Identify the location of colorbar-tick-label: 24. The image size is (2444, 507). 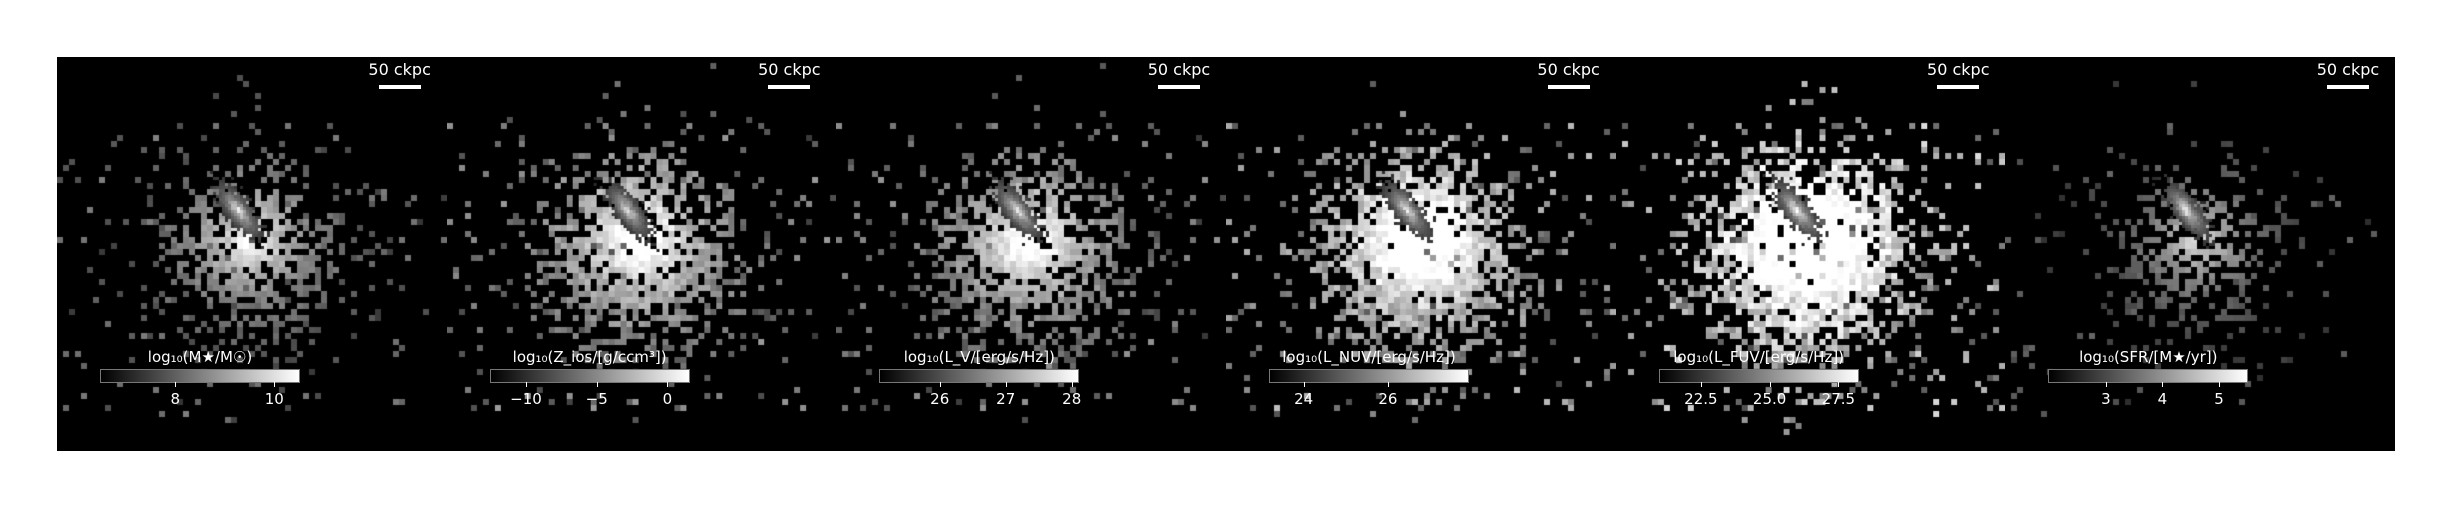
(1304, 399).